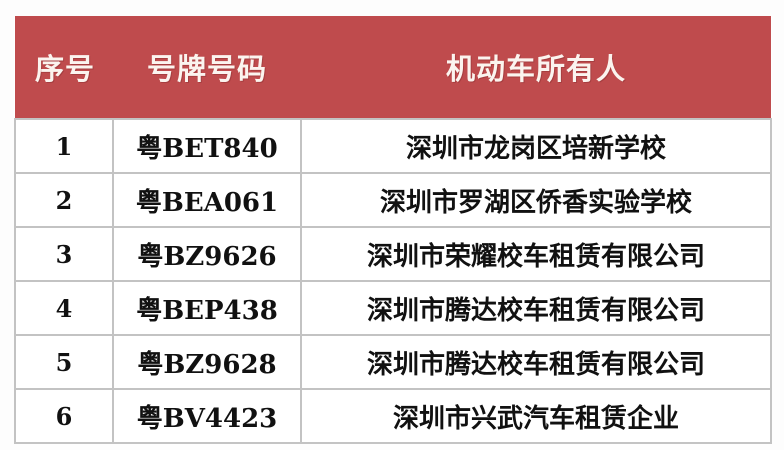 The height and width of the screenshot is (450, 784). I want to click on cell-sequence: 3, so click(64, 254).